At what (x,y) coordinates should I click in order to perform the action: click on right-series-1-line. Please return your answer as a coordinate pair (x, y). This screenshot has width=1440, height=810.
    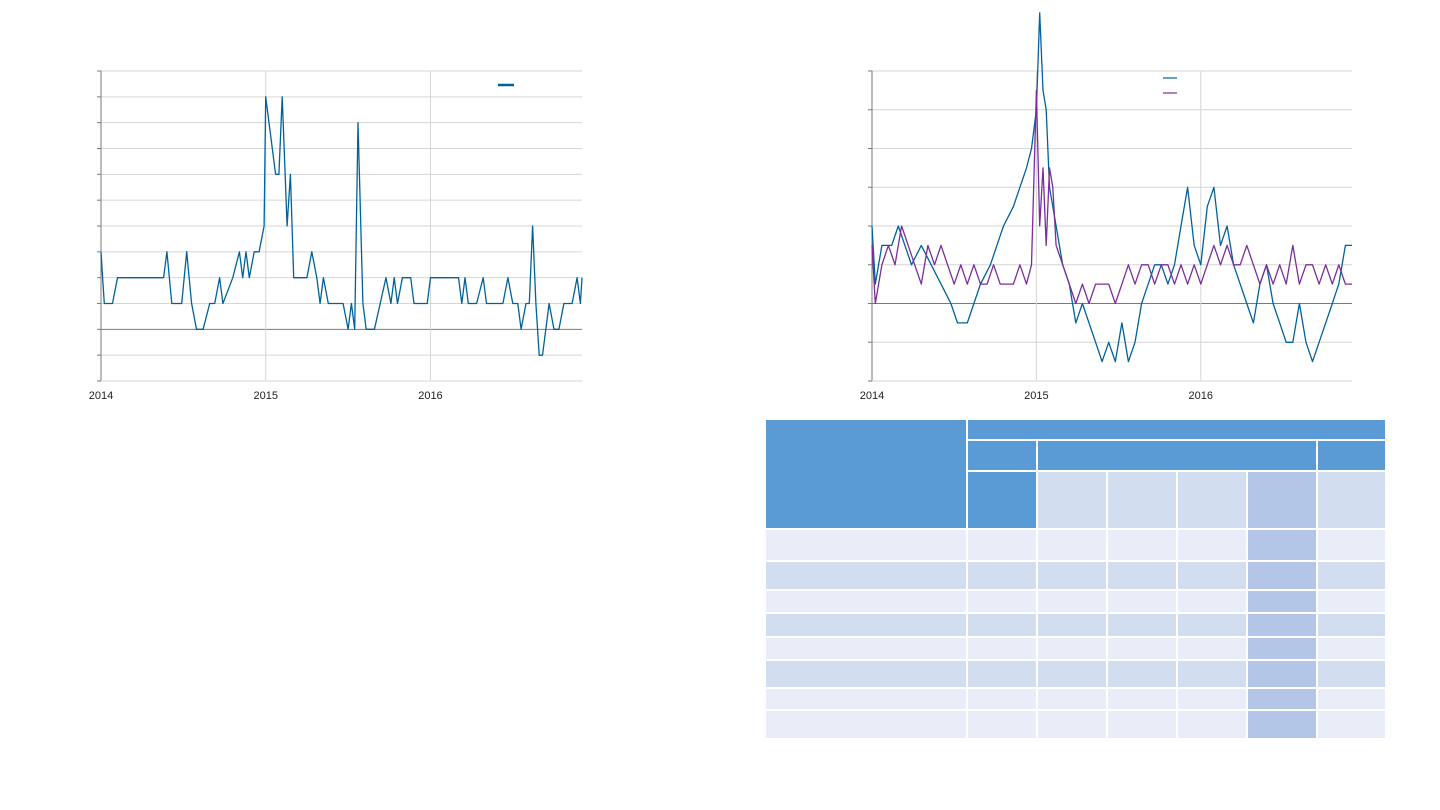
    Looking at the image, I should click on (1111, 187).